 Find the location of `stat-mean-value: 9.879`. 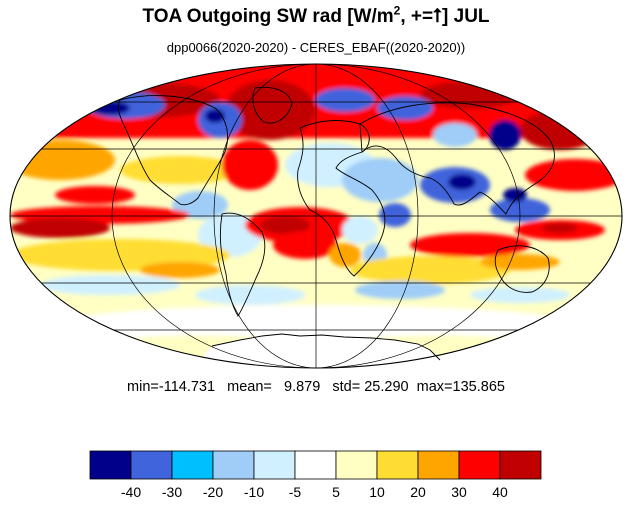

stat-mean-value: 9.879 is located at coordinates (302, 387).